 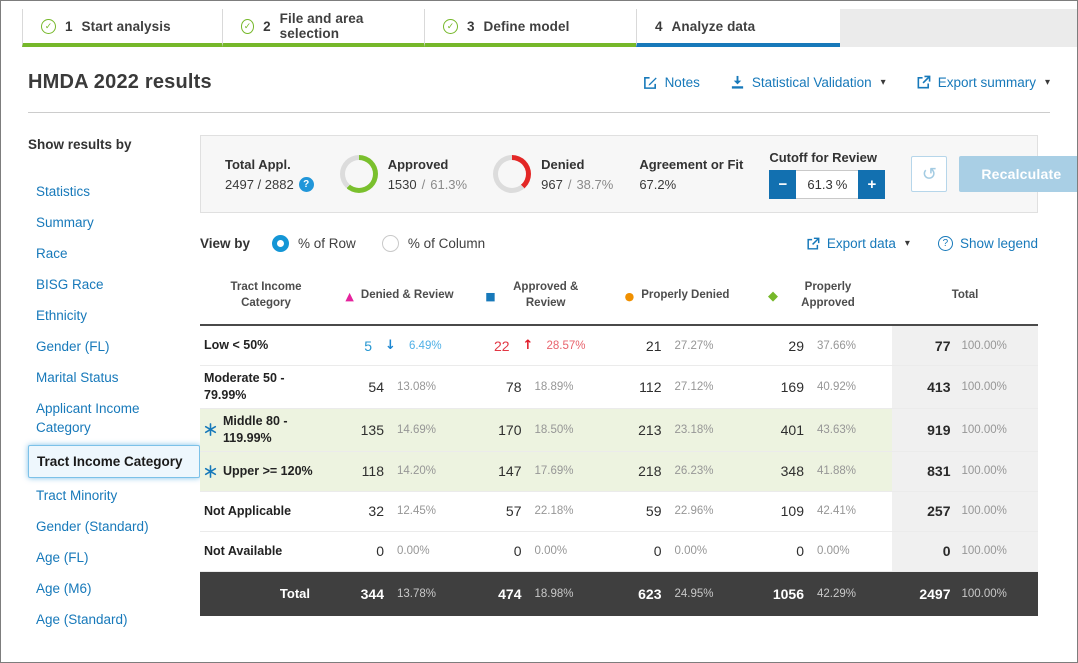 What do you see at coordinates (120, 82) in the screenshot?
I see `page-title: HMDA 2022 results` at bounding box center [120, 82].